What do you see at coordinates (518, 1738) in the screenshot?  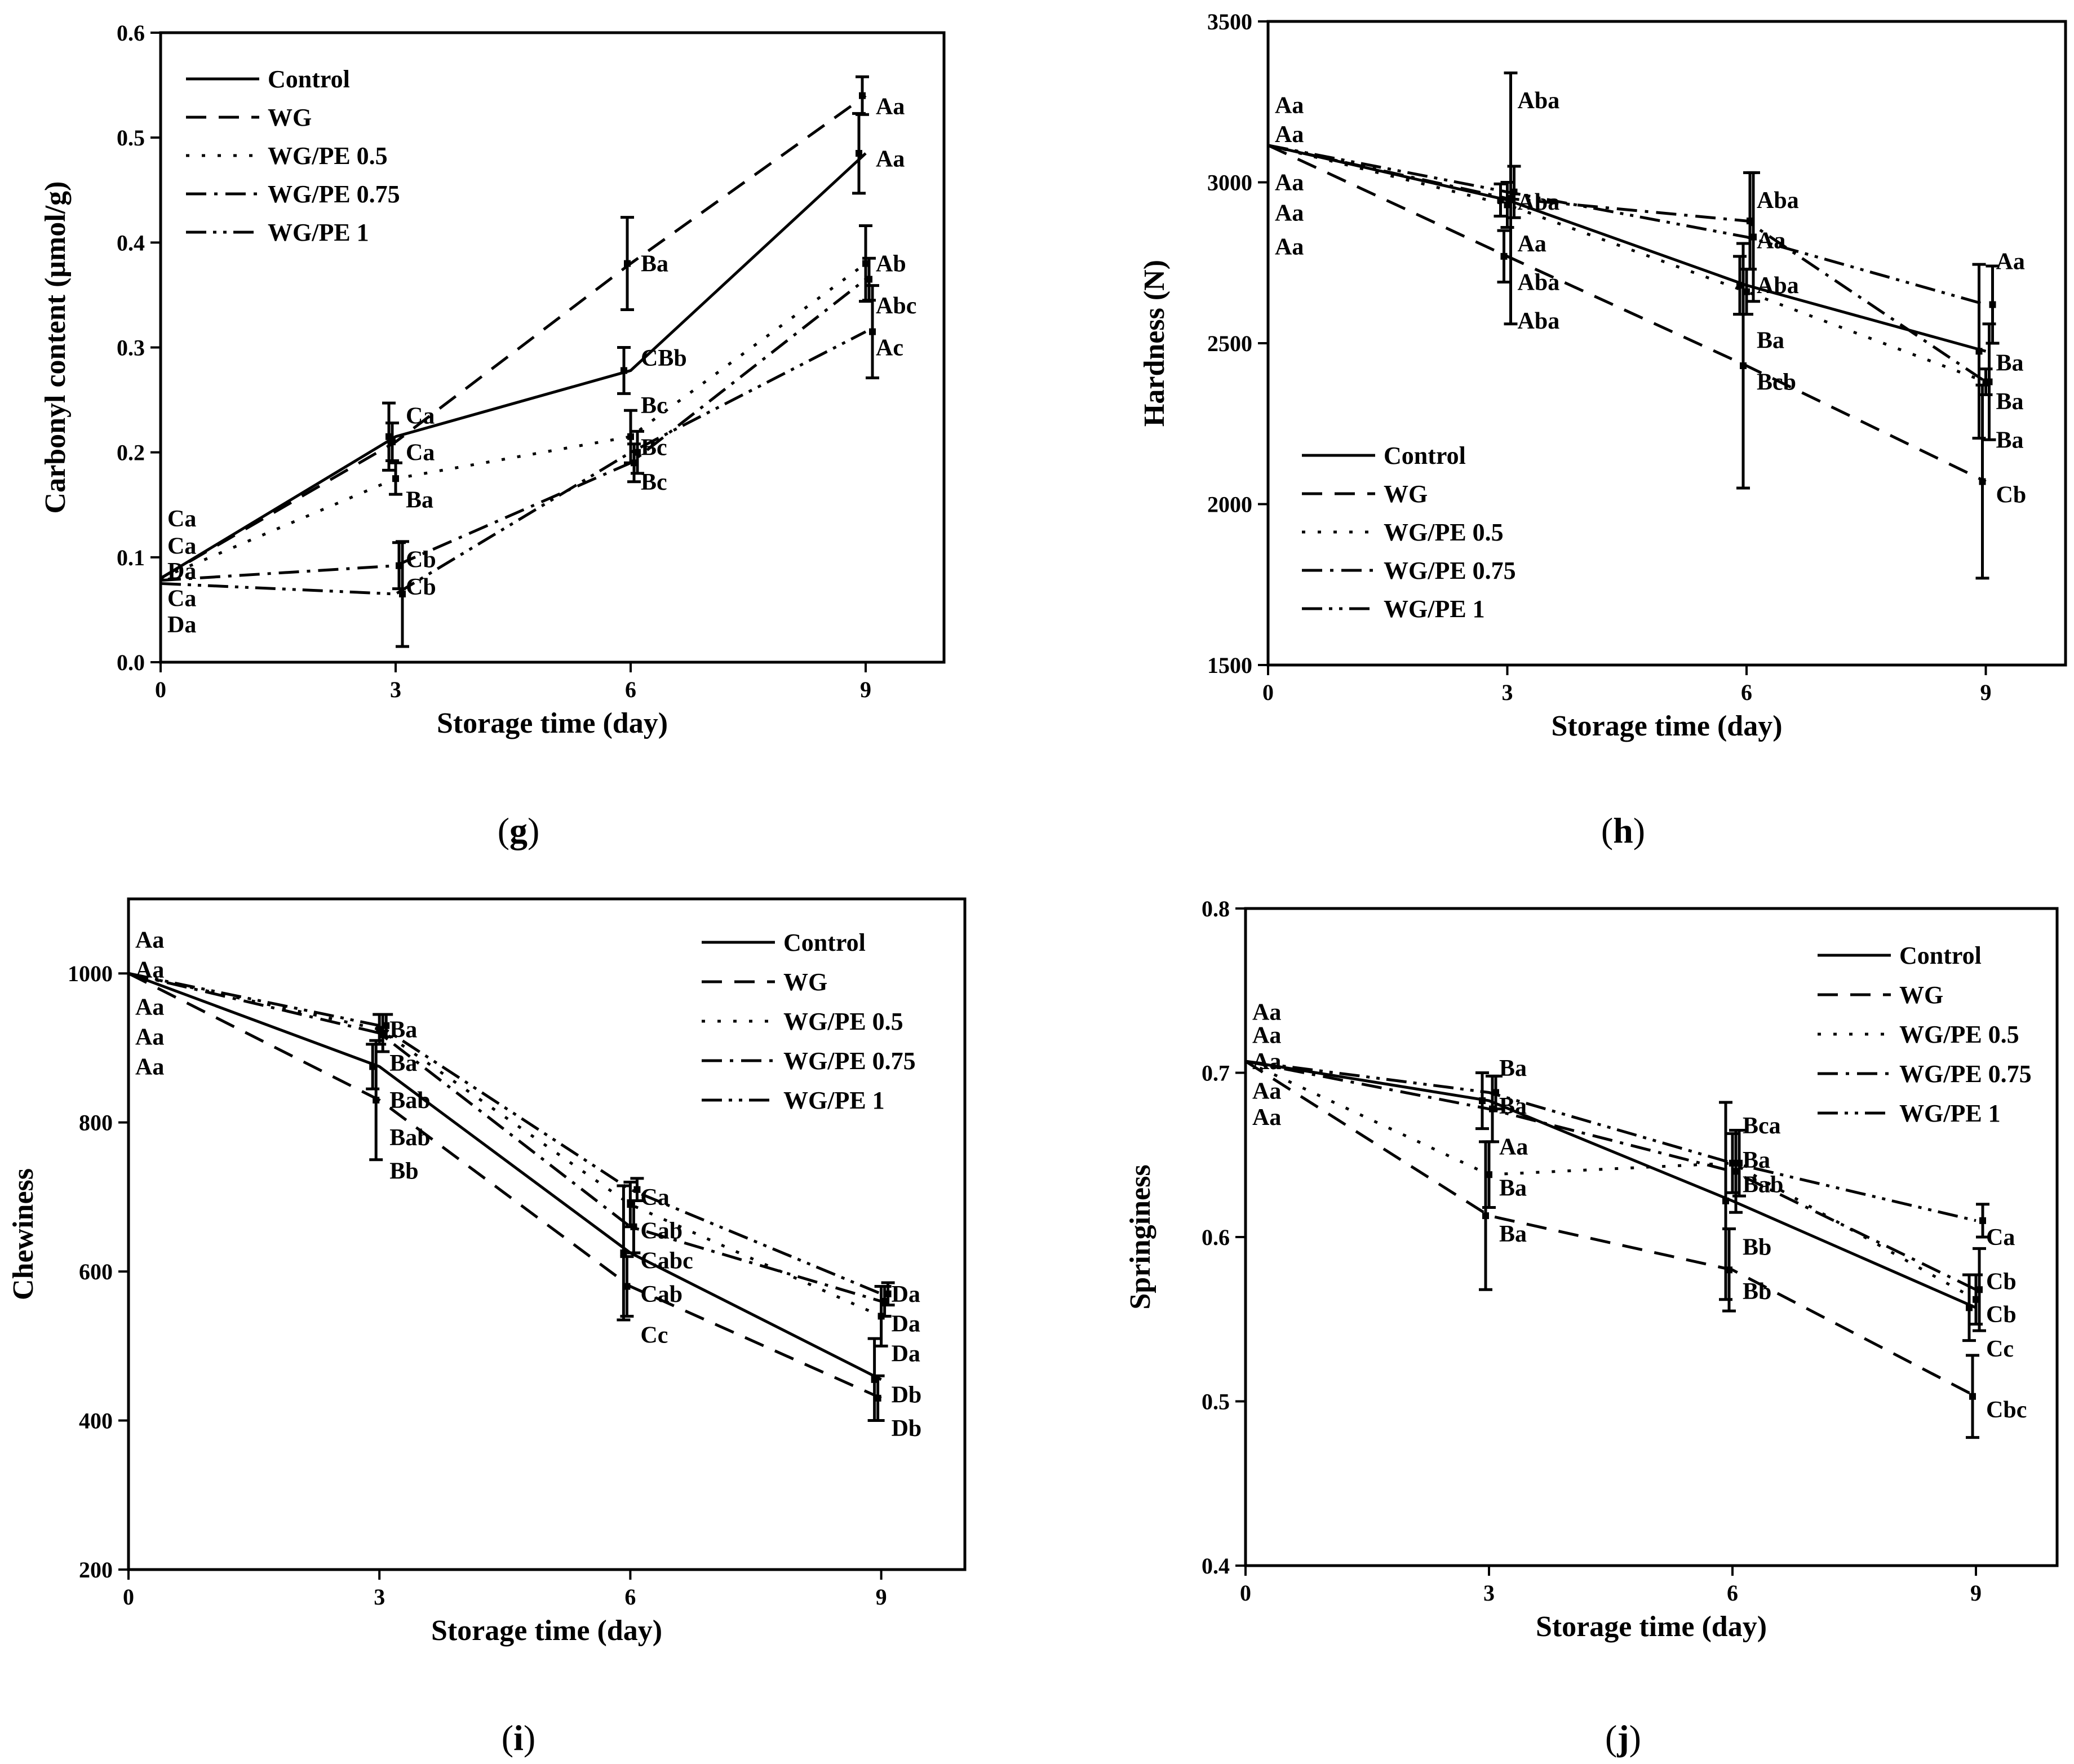 I see `panel-letter: i` at bounding box center [518, 1738].